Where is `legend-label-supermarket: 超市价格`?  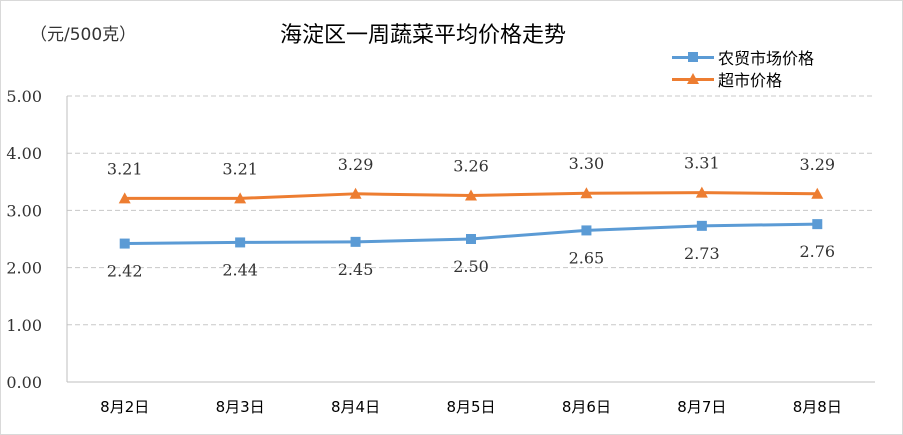
legend-label-supermarket: 超市价格 is located at coordinates (750, 80).